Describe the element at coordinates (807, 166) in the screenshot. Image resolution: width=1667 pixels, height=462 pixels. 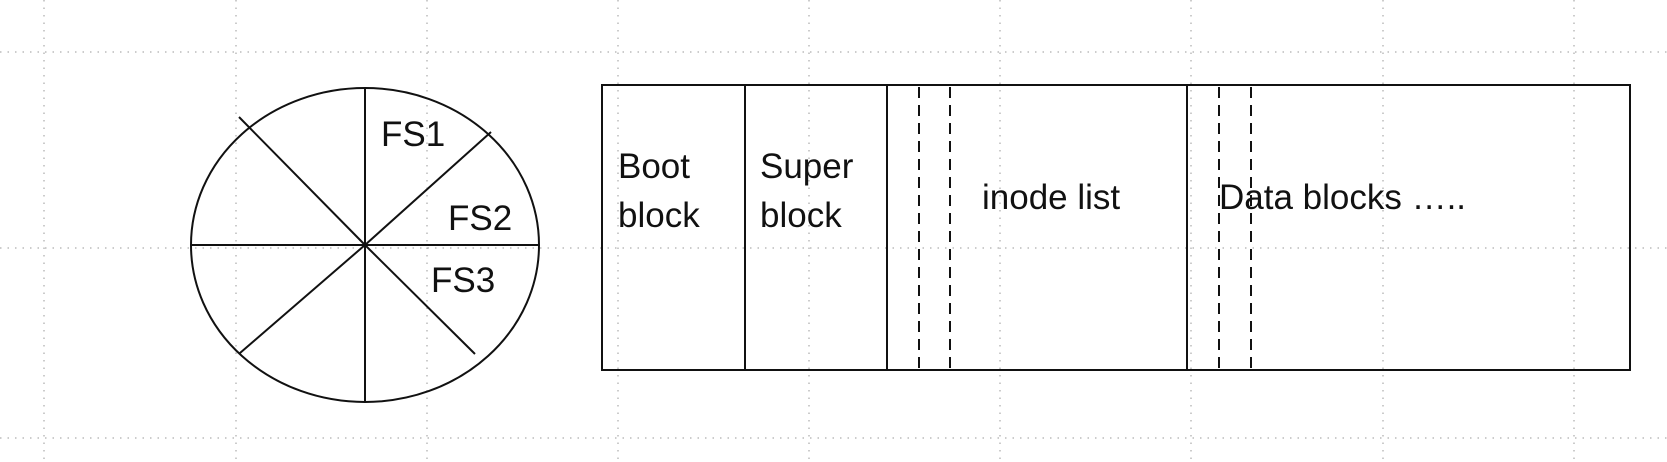
I see `super-block-label-line1: Super` at that location.